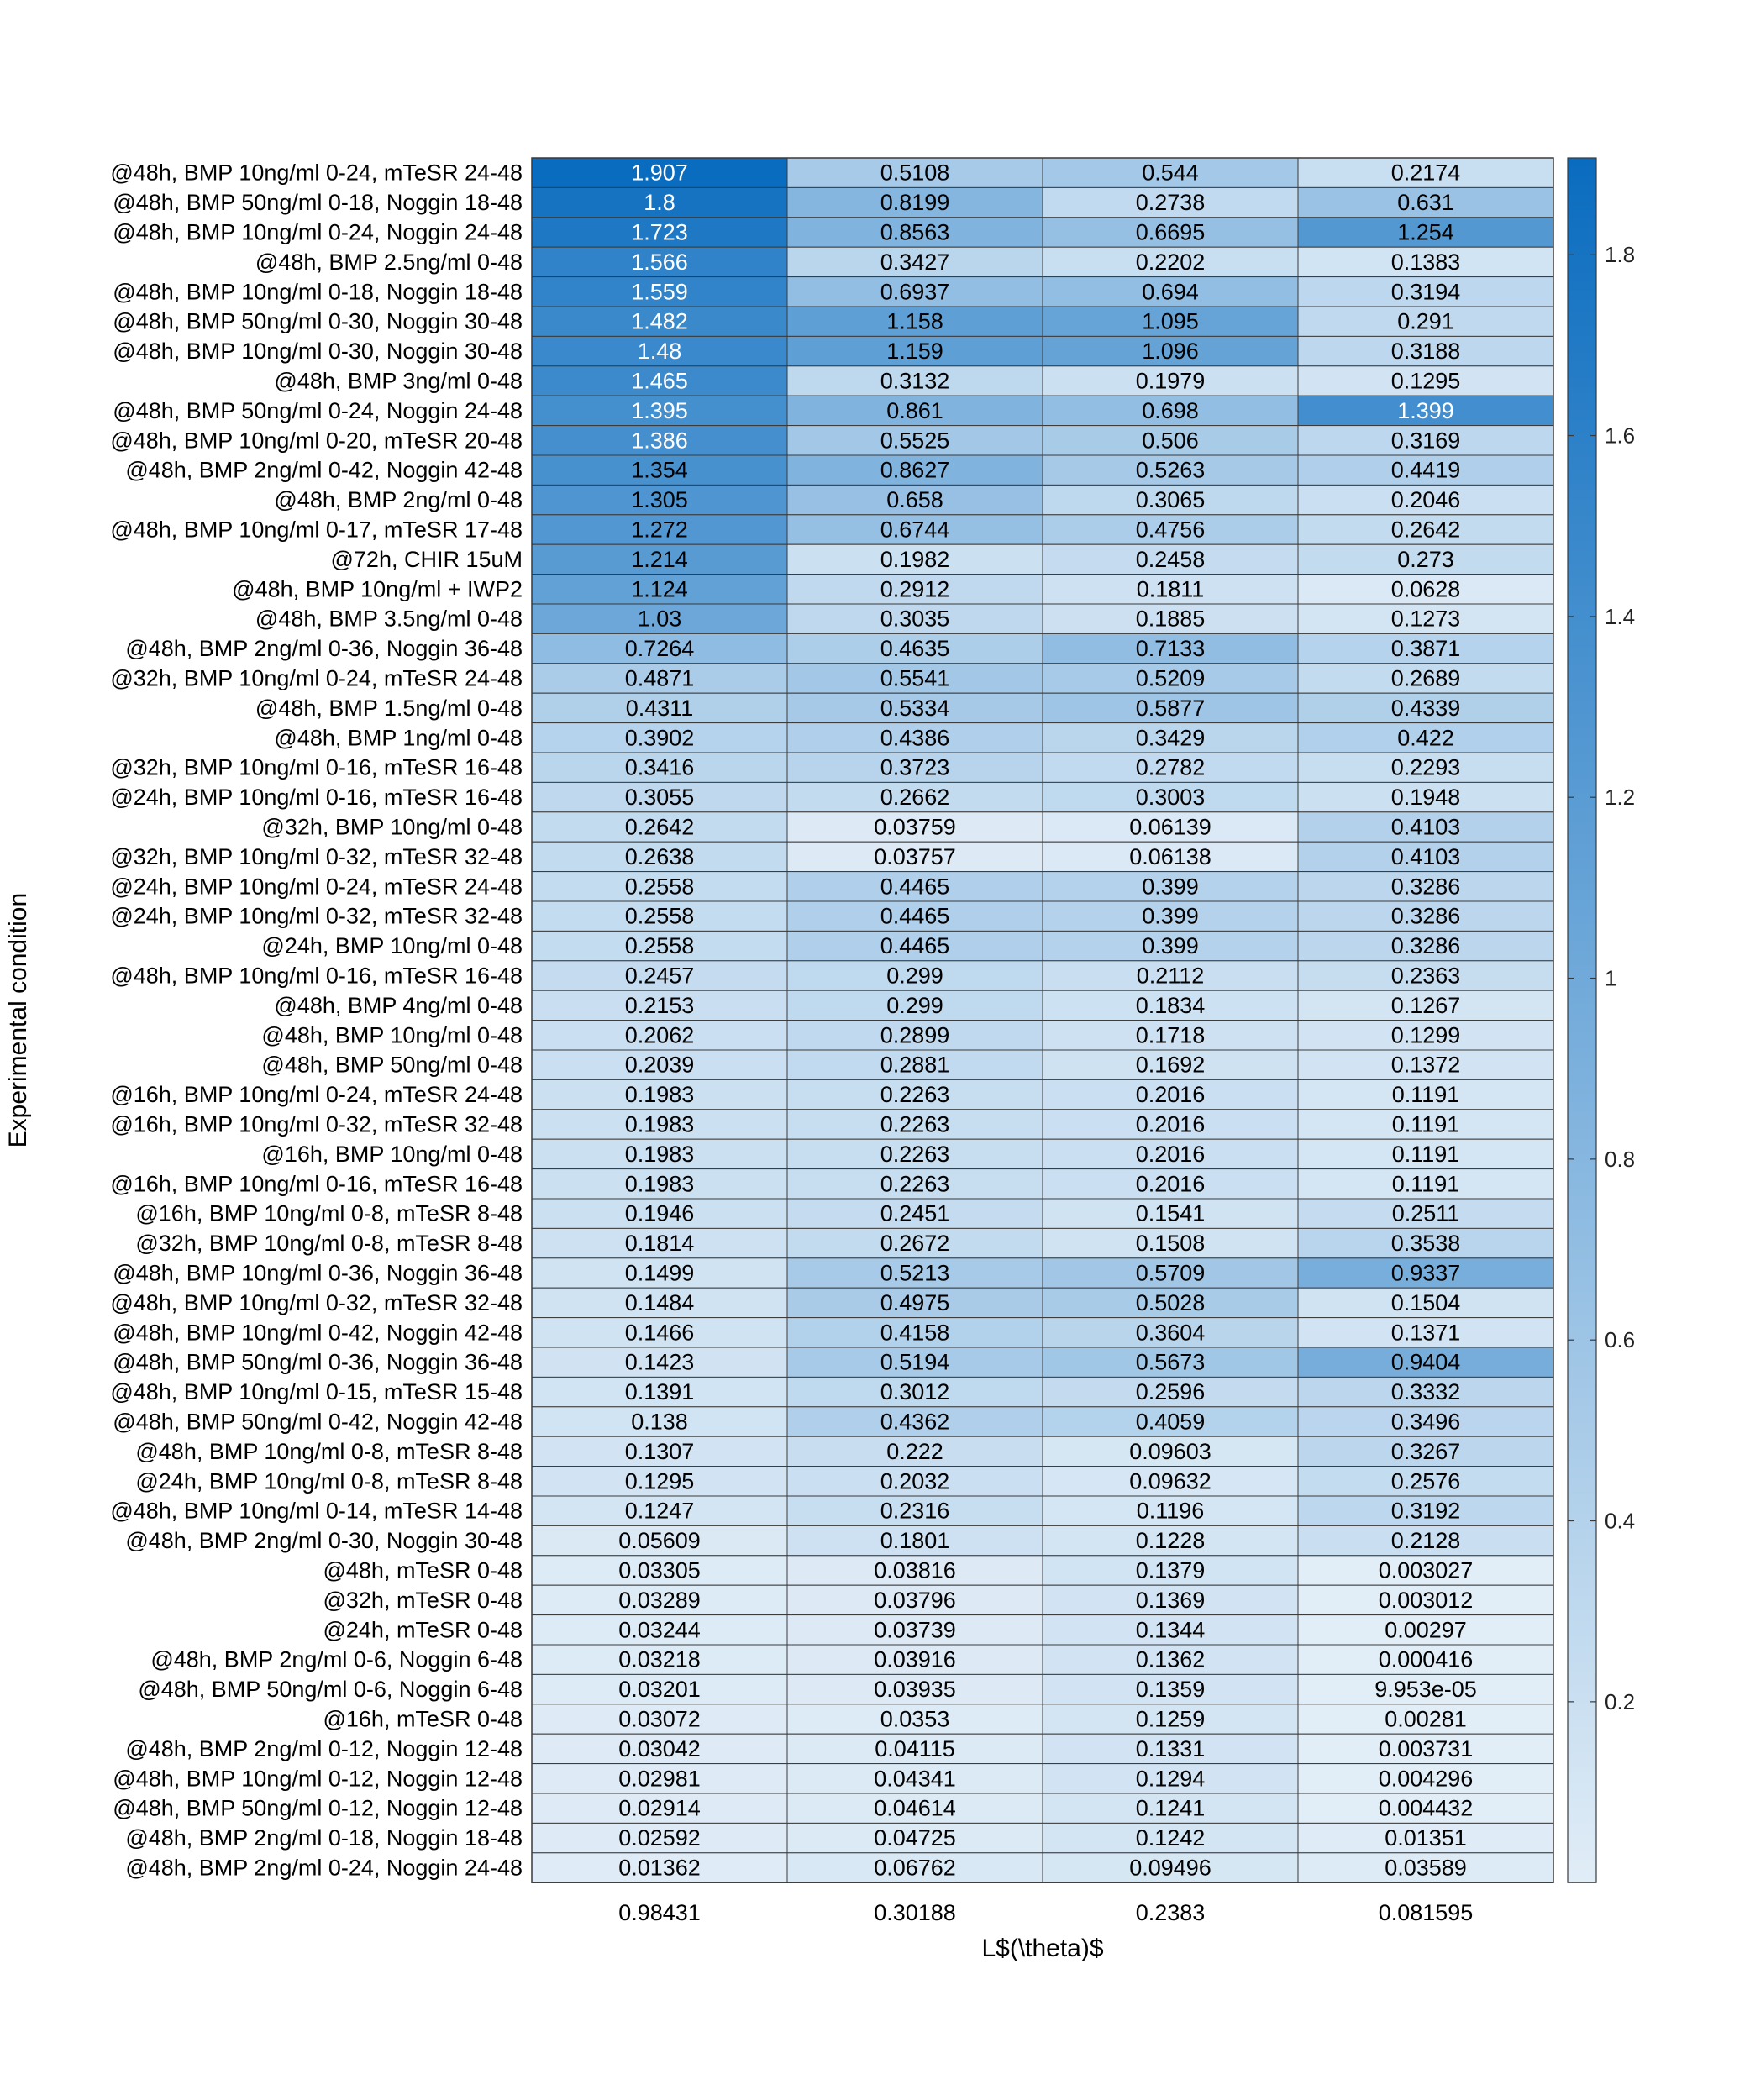 The image size is (1750, 2100). Describe the element at coordinates (1426, 1213) in the screenshot. I see `cell-value-label: 0.2511` at that location.